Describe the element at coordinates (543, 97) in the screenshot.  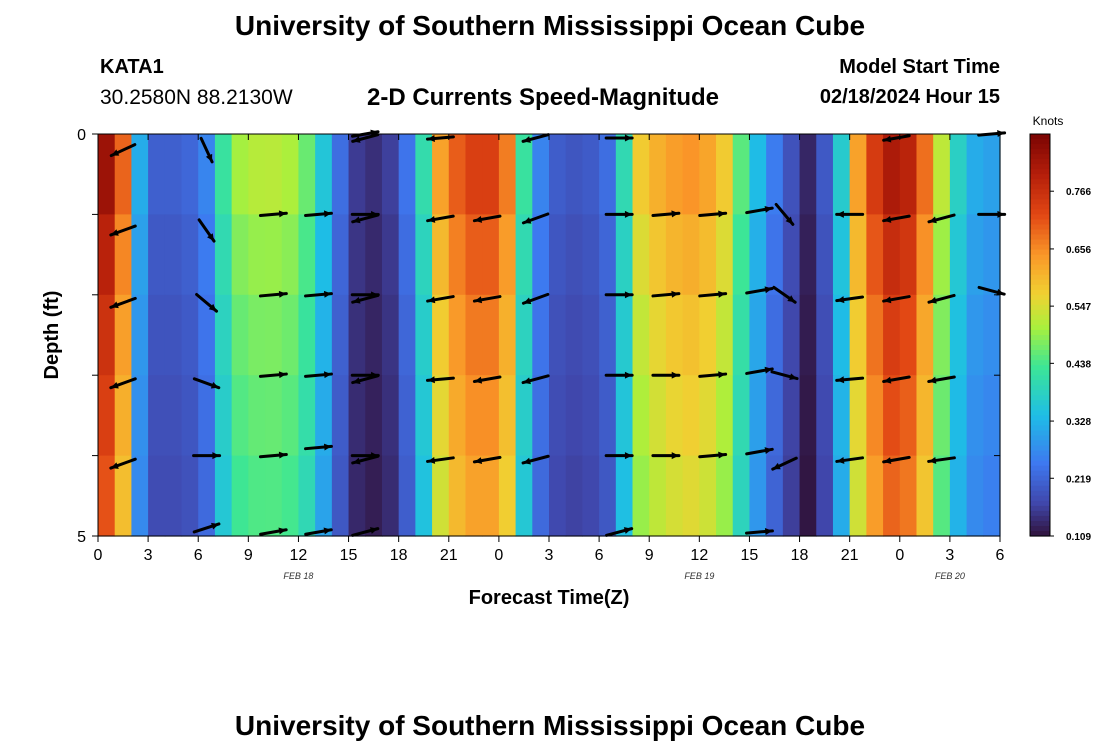
I see `chart-subtitle: 2-D Currents Speed-Magnitude` at that location.